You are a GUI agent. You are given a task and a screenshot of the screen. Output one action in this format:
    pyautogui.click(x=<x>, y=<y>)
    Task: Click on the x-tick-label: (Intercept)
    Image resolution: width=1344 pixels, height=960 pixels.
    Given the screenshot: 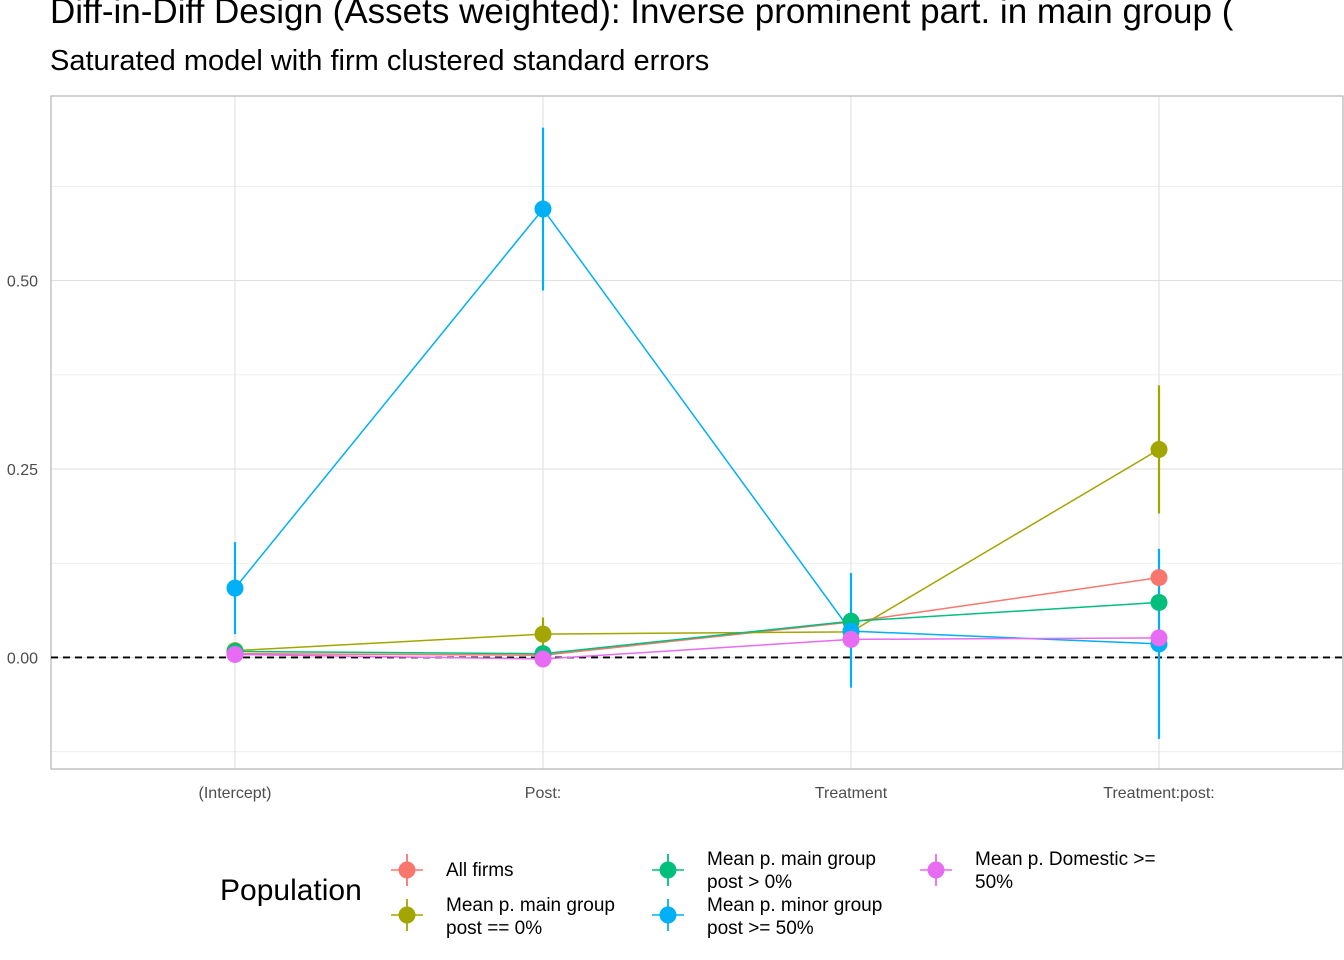 What is the action you would take?
    pyautogui.click(x=235, y=793)
    